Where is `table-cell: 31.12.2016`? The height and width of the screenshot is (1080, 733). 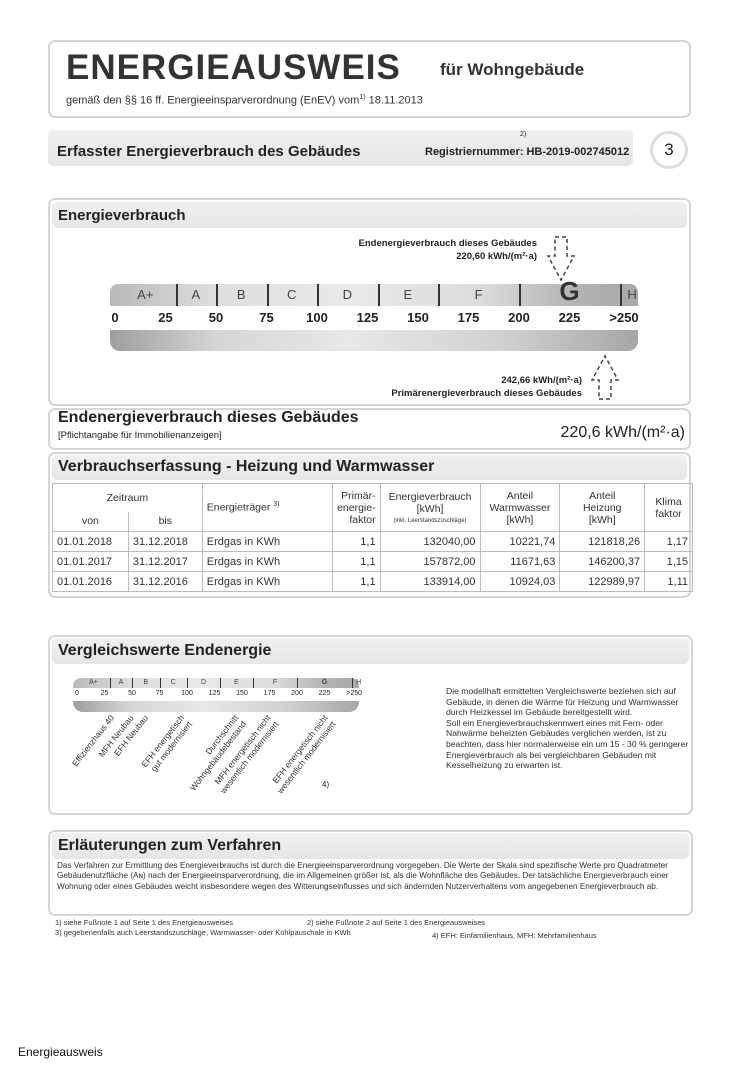 table-cell: 31.12.2016 is located at coordinates (165, 581).